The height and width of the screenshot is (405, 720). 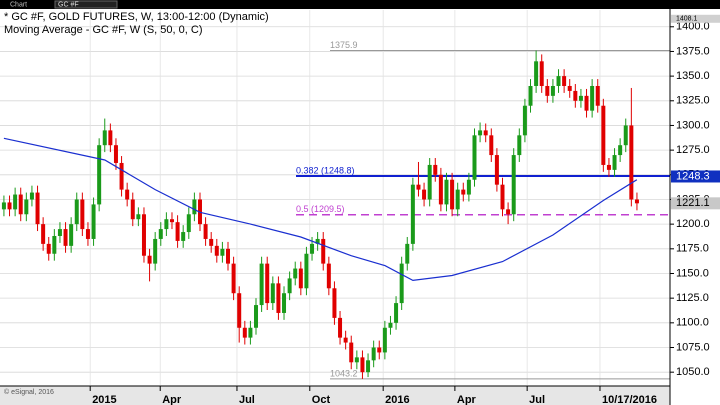 I want to click on y-tick-label: 1275.0, so click(x=693, y=150).